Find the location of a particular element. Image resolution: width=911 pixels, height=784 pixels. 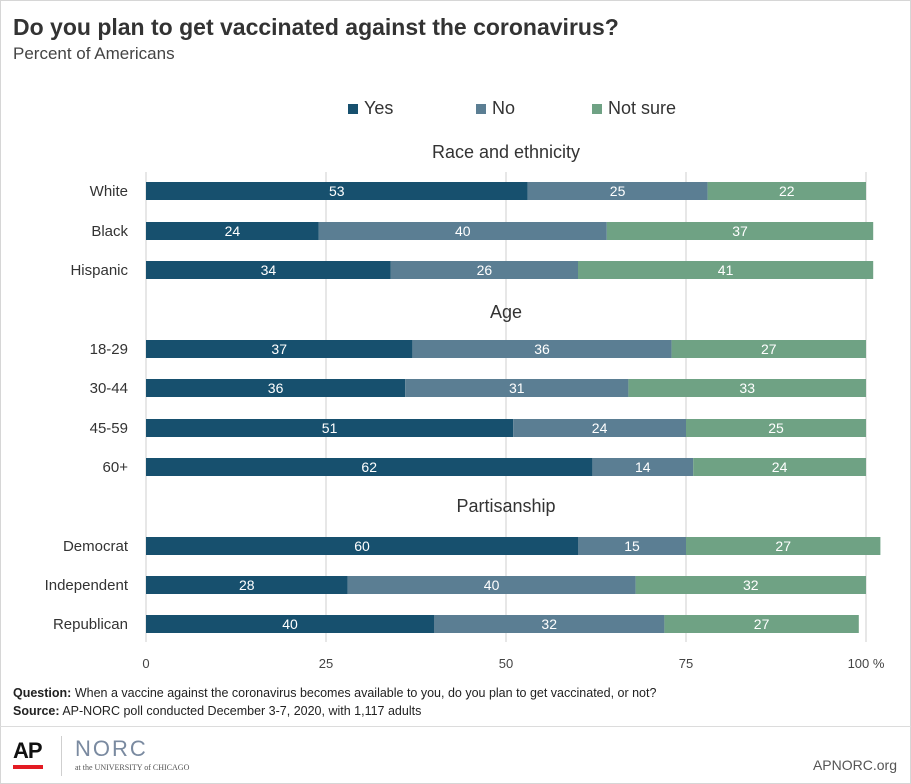

x-tick-label: 50 is located at coordinates (506, 663).